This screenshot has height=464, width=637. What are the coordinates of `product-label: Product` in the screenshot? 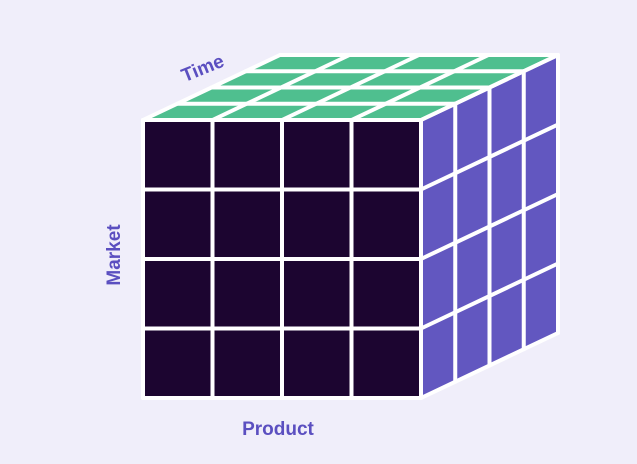 It's located at (278, 429).